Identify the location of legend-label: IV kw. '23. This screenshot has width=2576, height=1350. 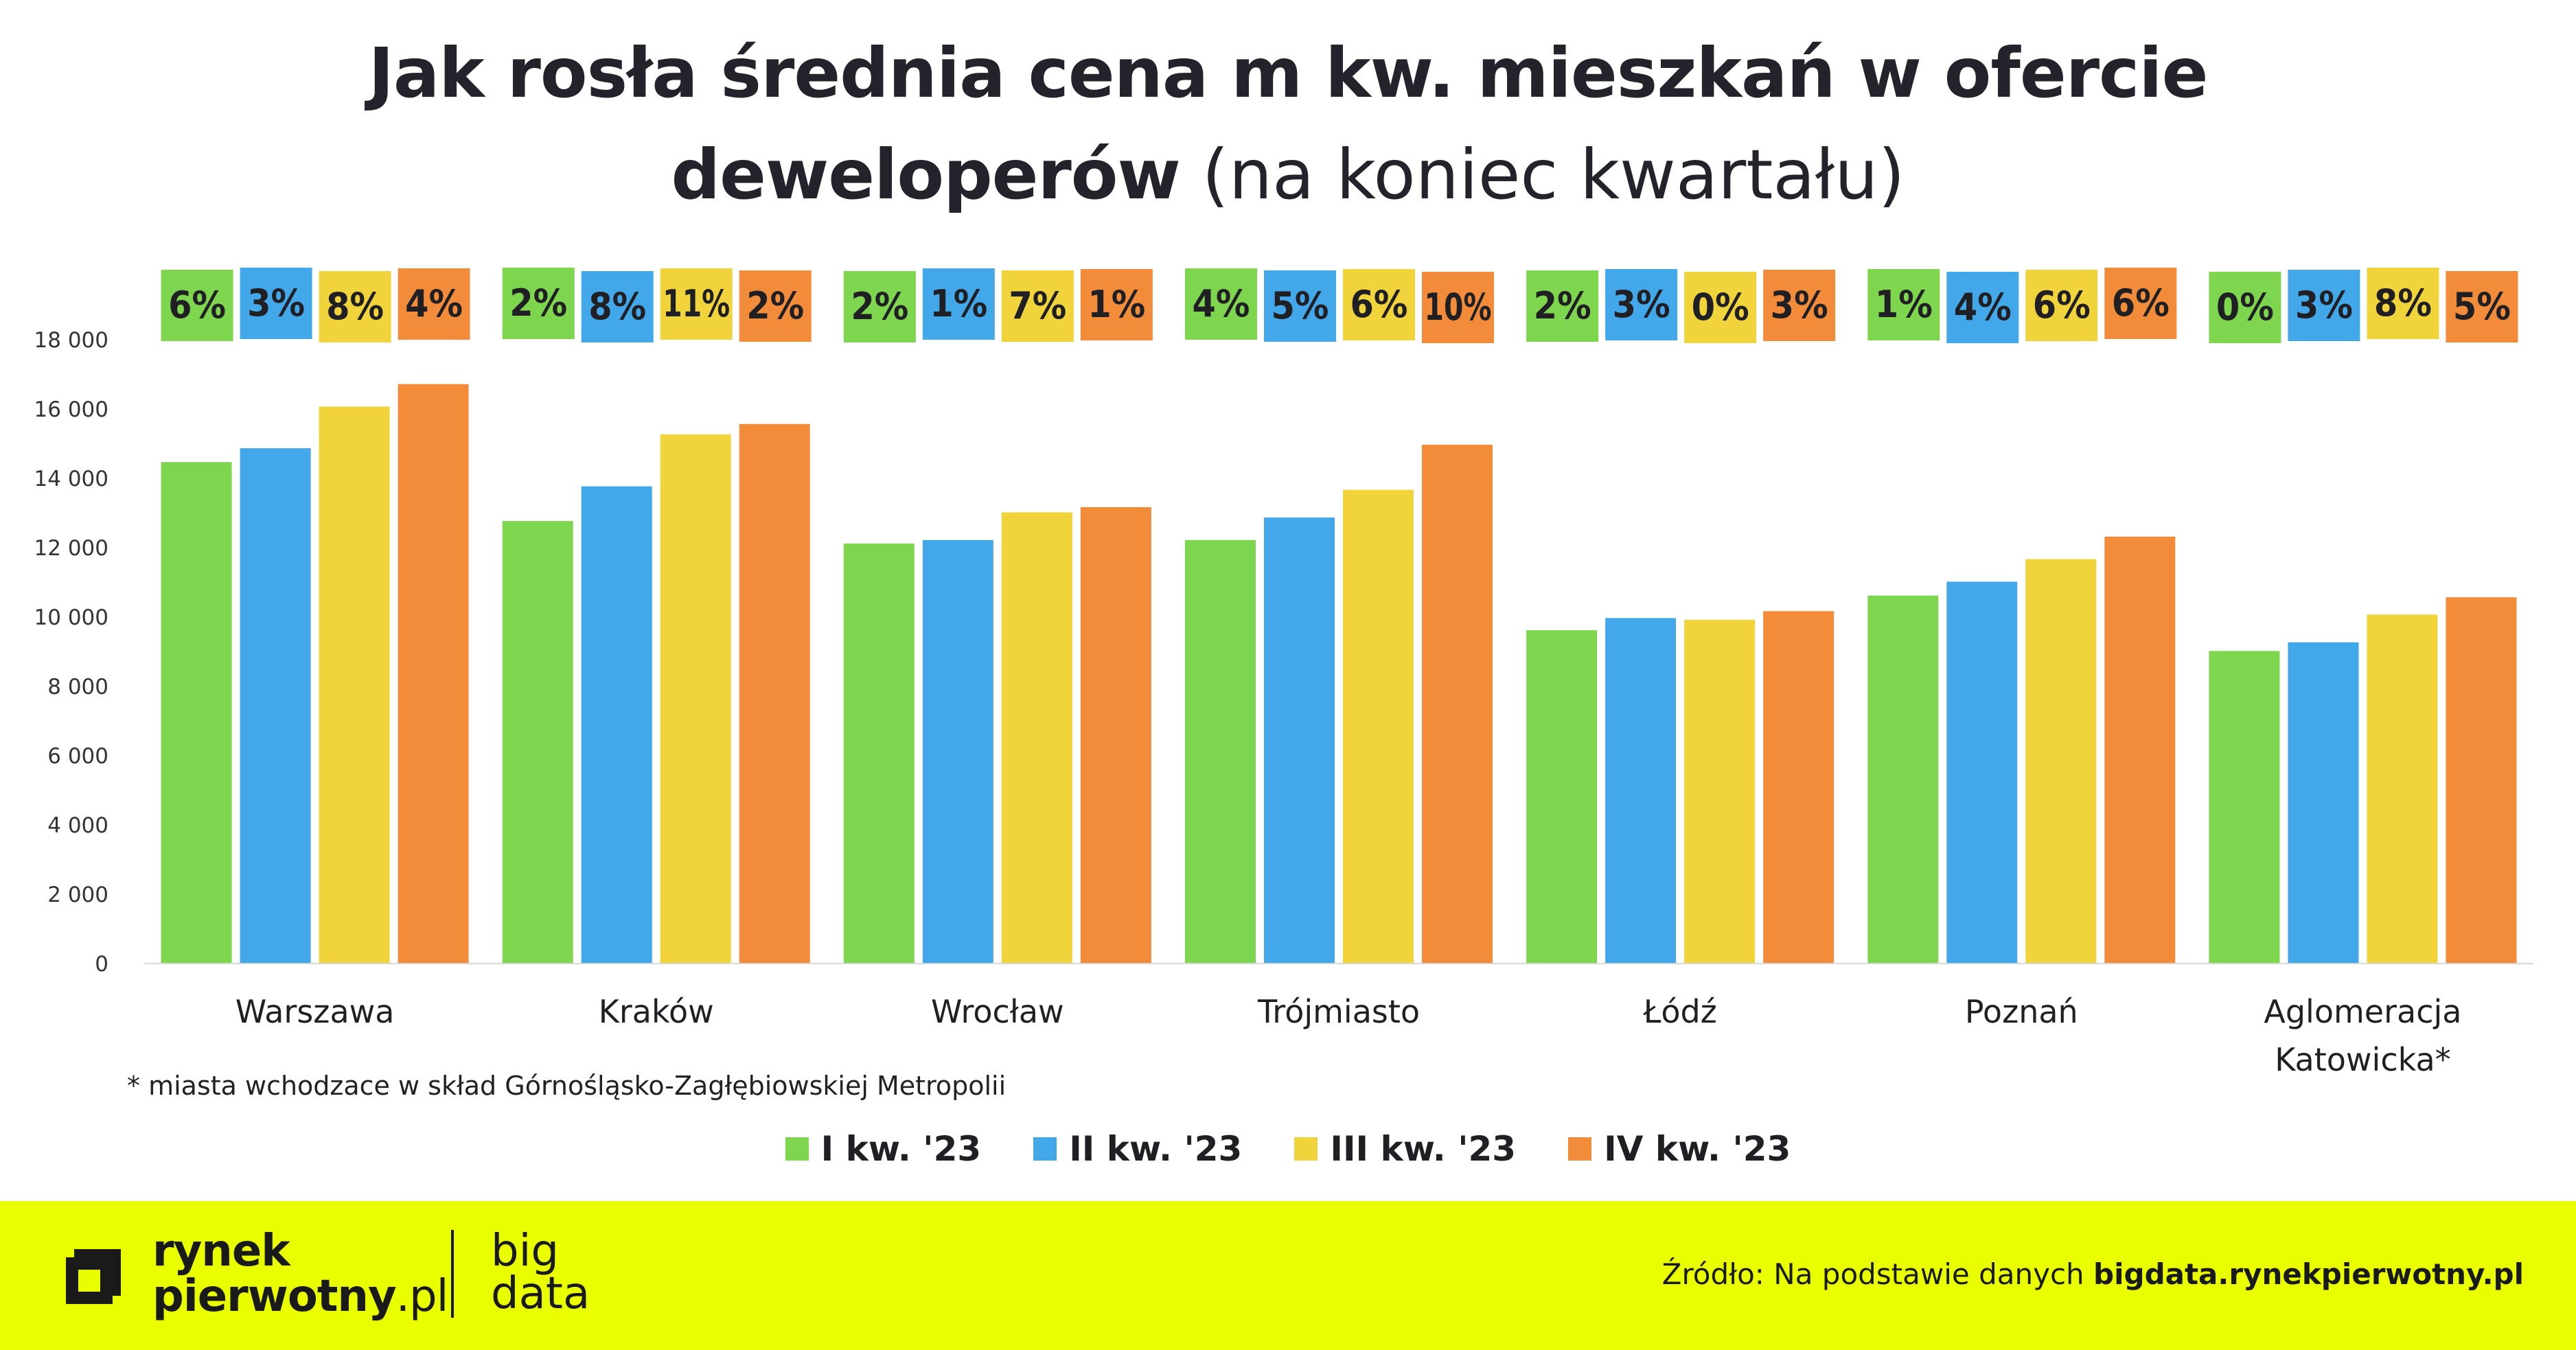
(1697, 1149).